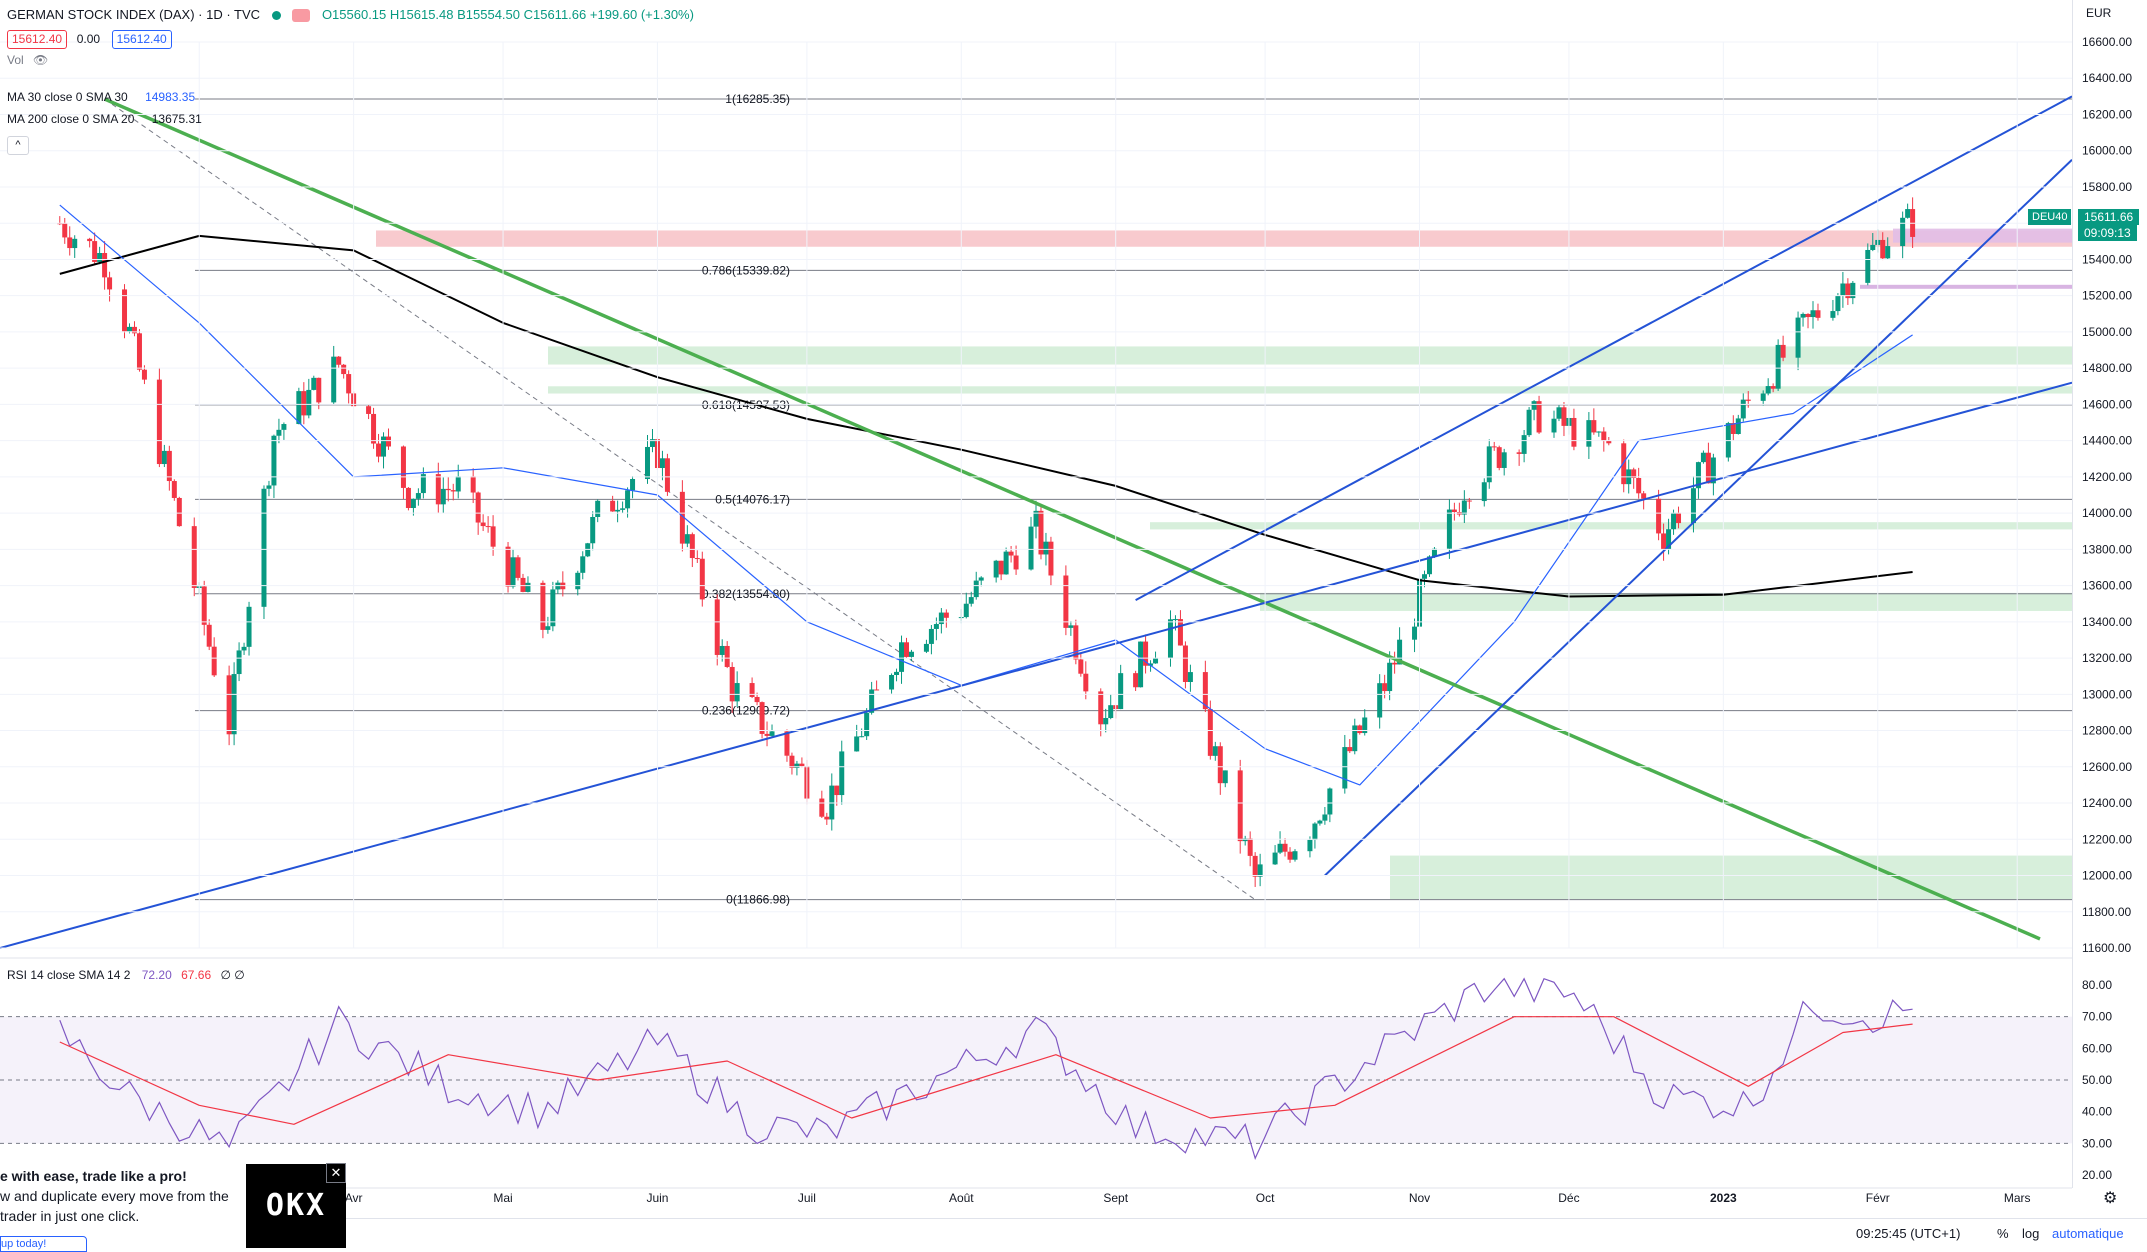 This screenshot has height=1252, width=2147. What do you see at coordinates (37, 39) in the screenshot?
I see `bid-price: 15612.40` at bounding box center [37, 39].